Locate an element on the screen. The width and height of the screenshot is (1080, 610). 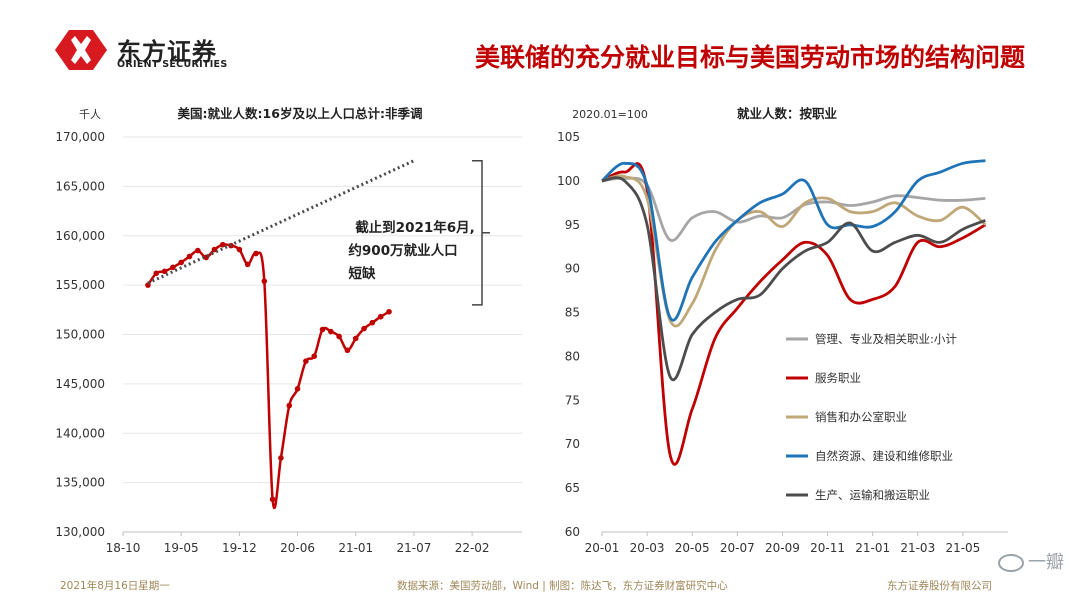
y-tick-label: 155,000 is located at coordinates (80, 285).